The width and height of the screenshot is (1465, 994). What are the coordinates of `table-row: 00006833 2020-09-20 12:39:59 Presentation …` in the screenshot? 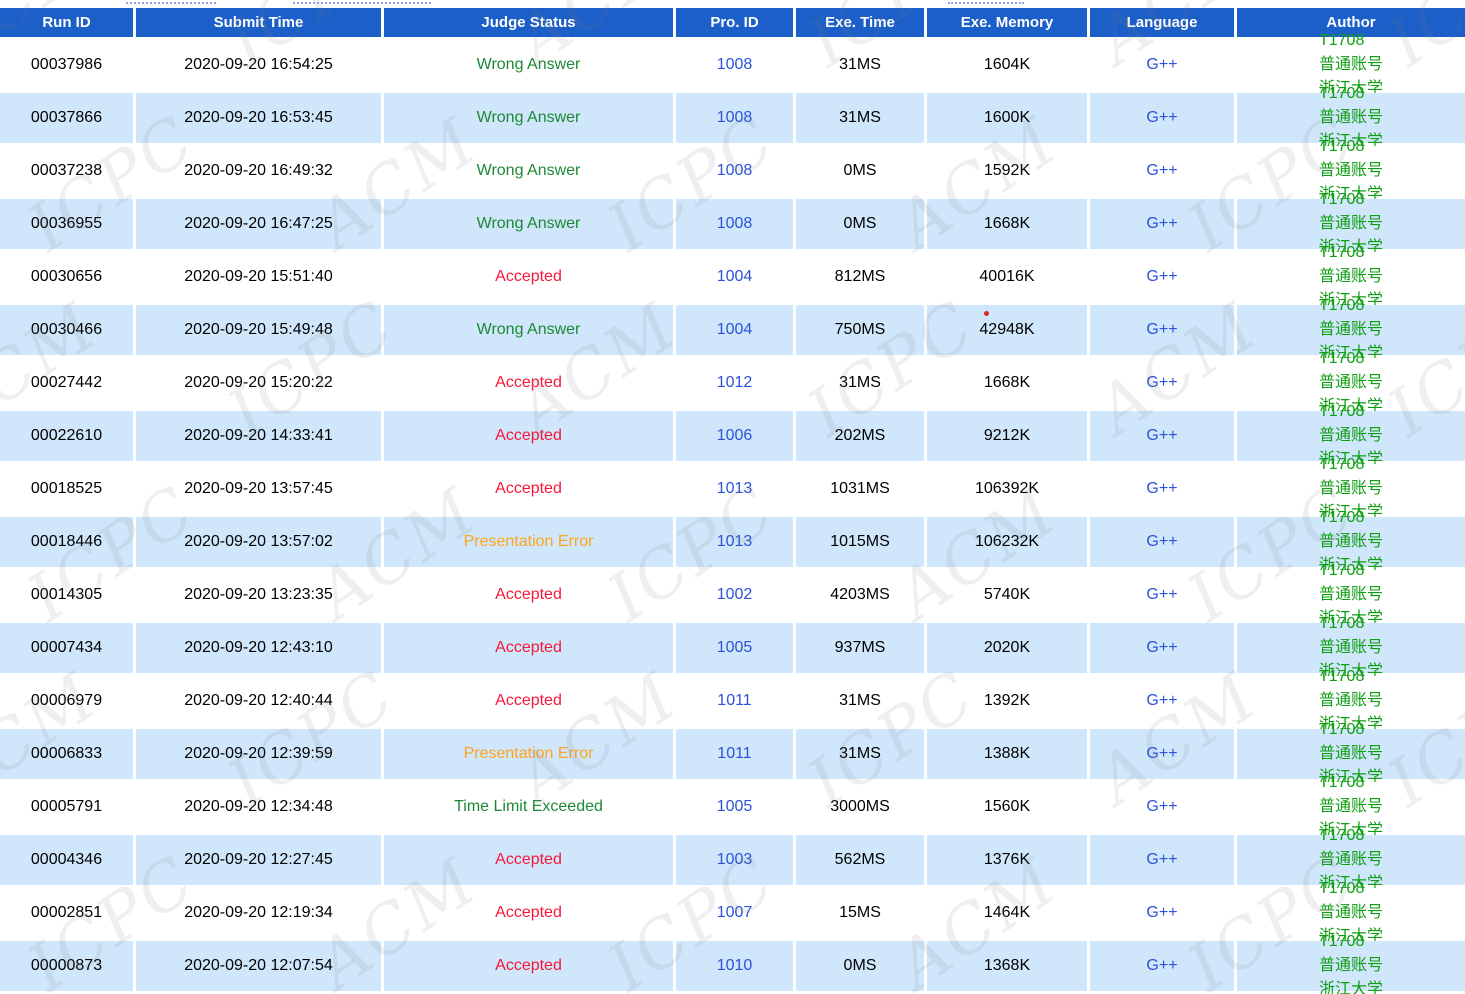 It's located at (732, 753).